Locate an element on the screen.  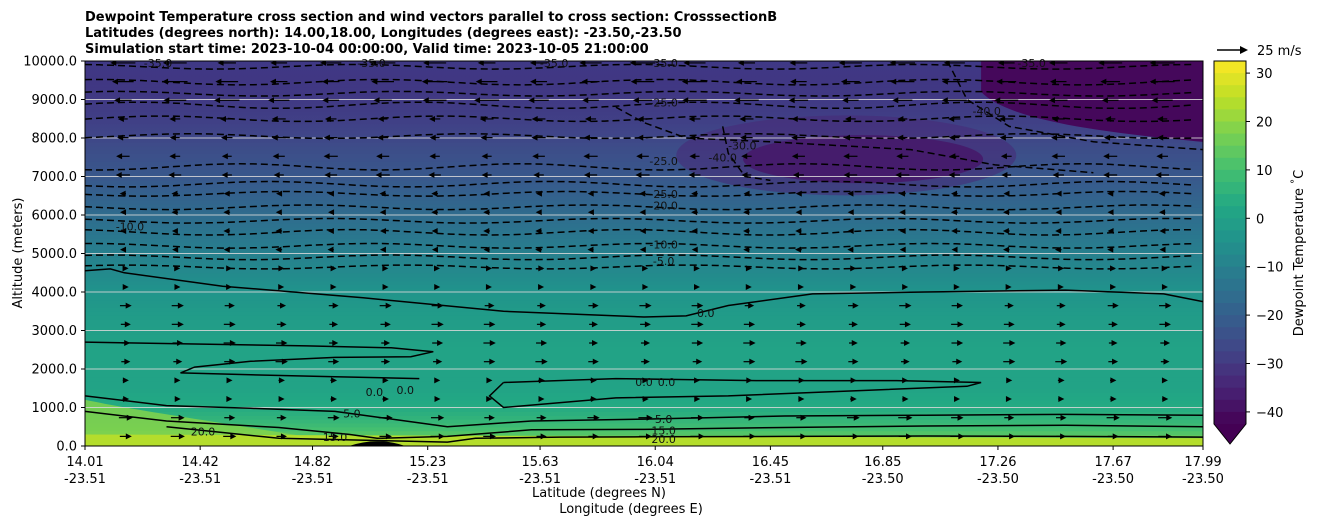
contour-label: -40.0 is located at coordinates (722, 157).